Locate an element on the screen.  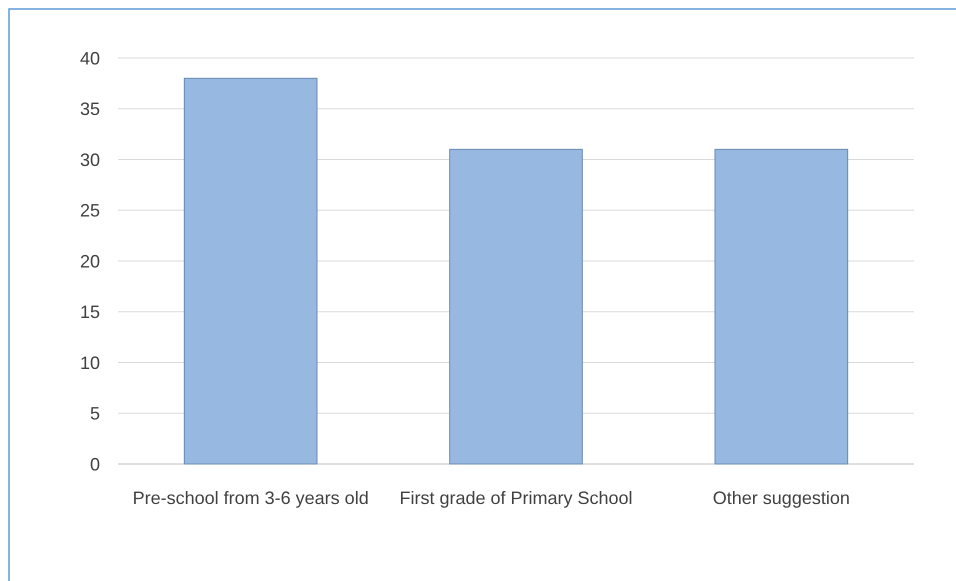
y-tick-label: 0 is located at coordinates (95, 464).